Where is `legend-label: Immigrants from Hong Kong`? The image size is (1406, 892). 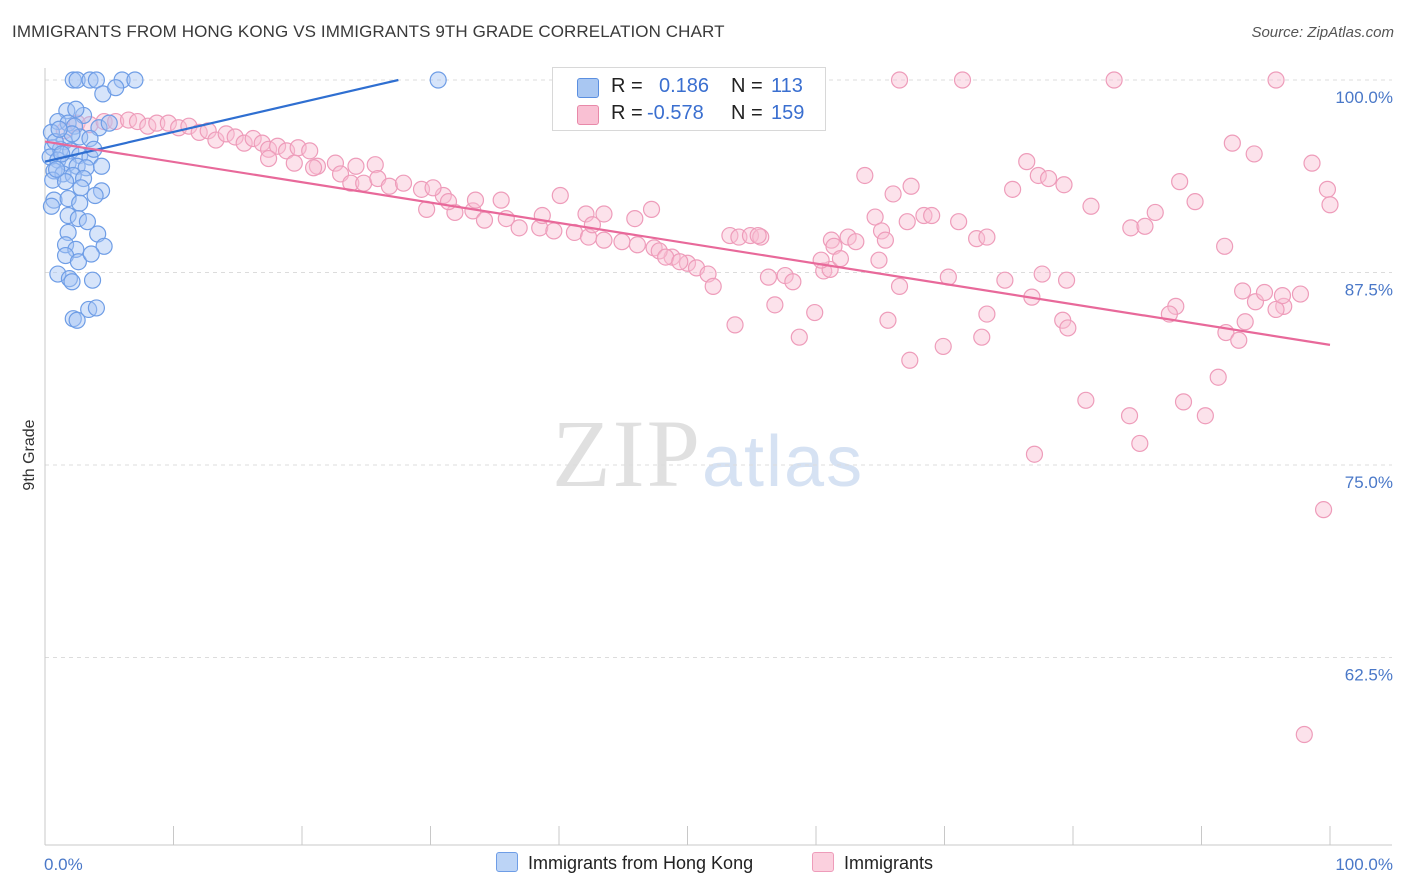 legend-label: Immigrants from Hong Kong is located at coordinates (641, 863).